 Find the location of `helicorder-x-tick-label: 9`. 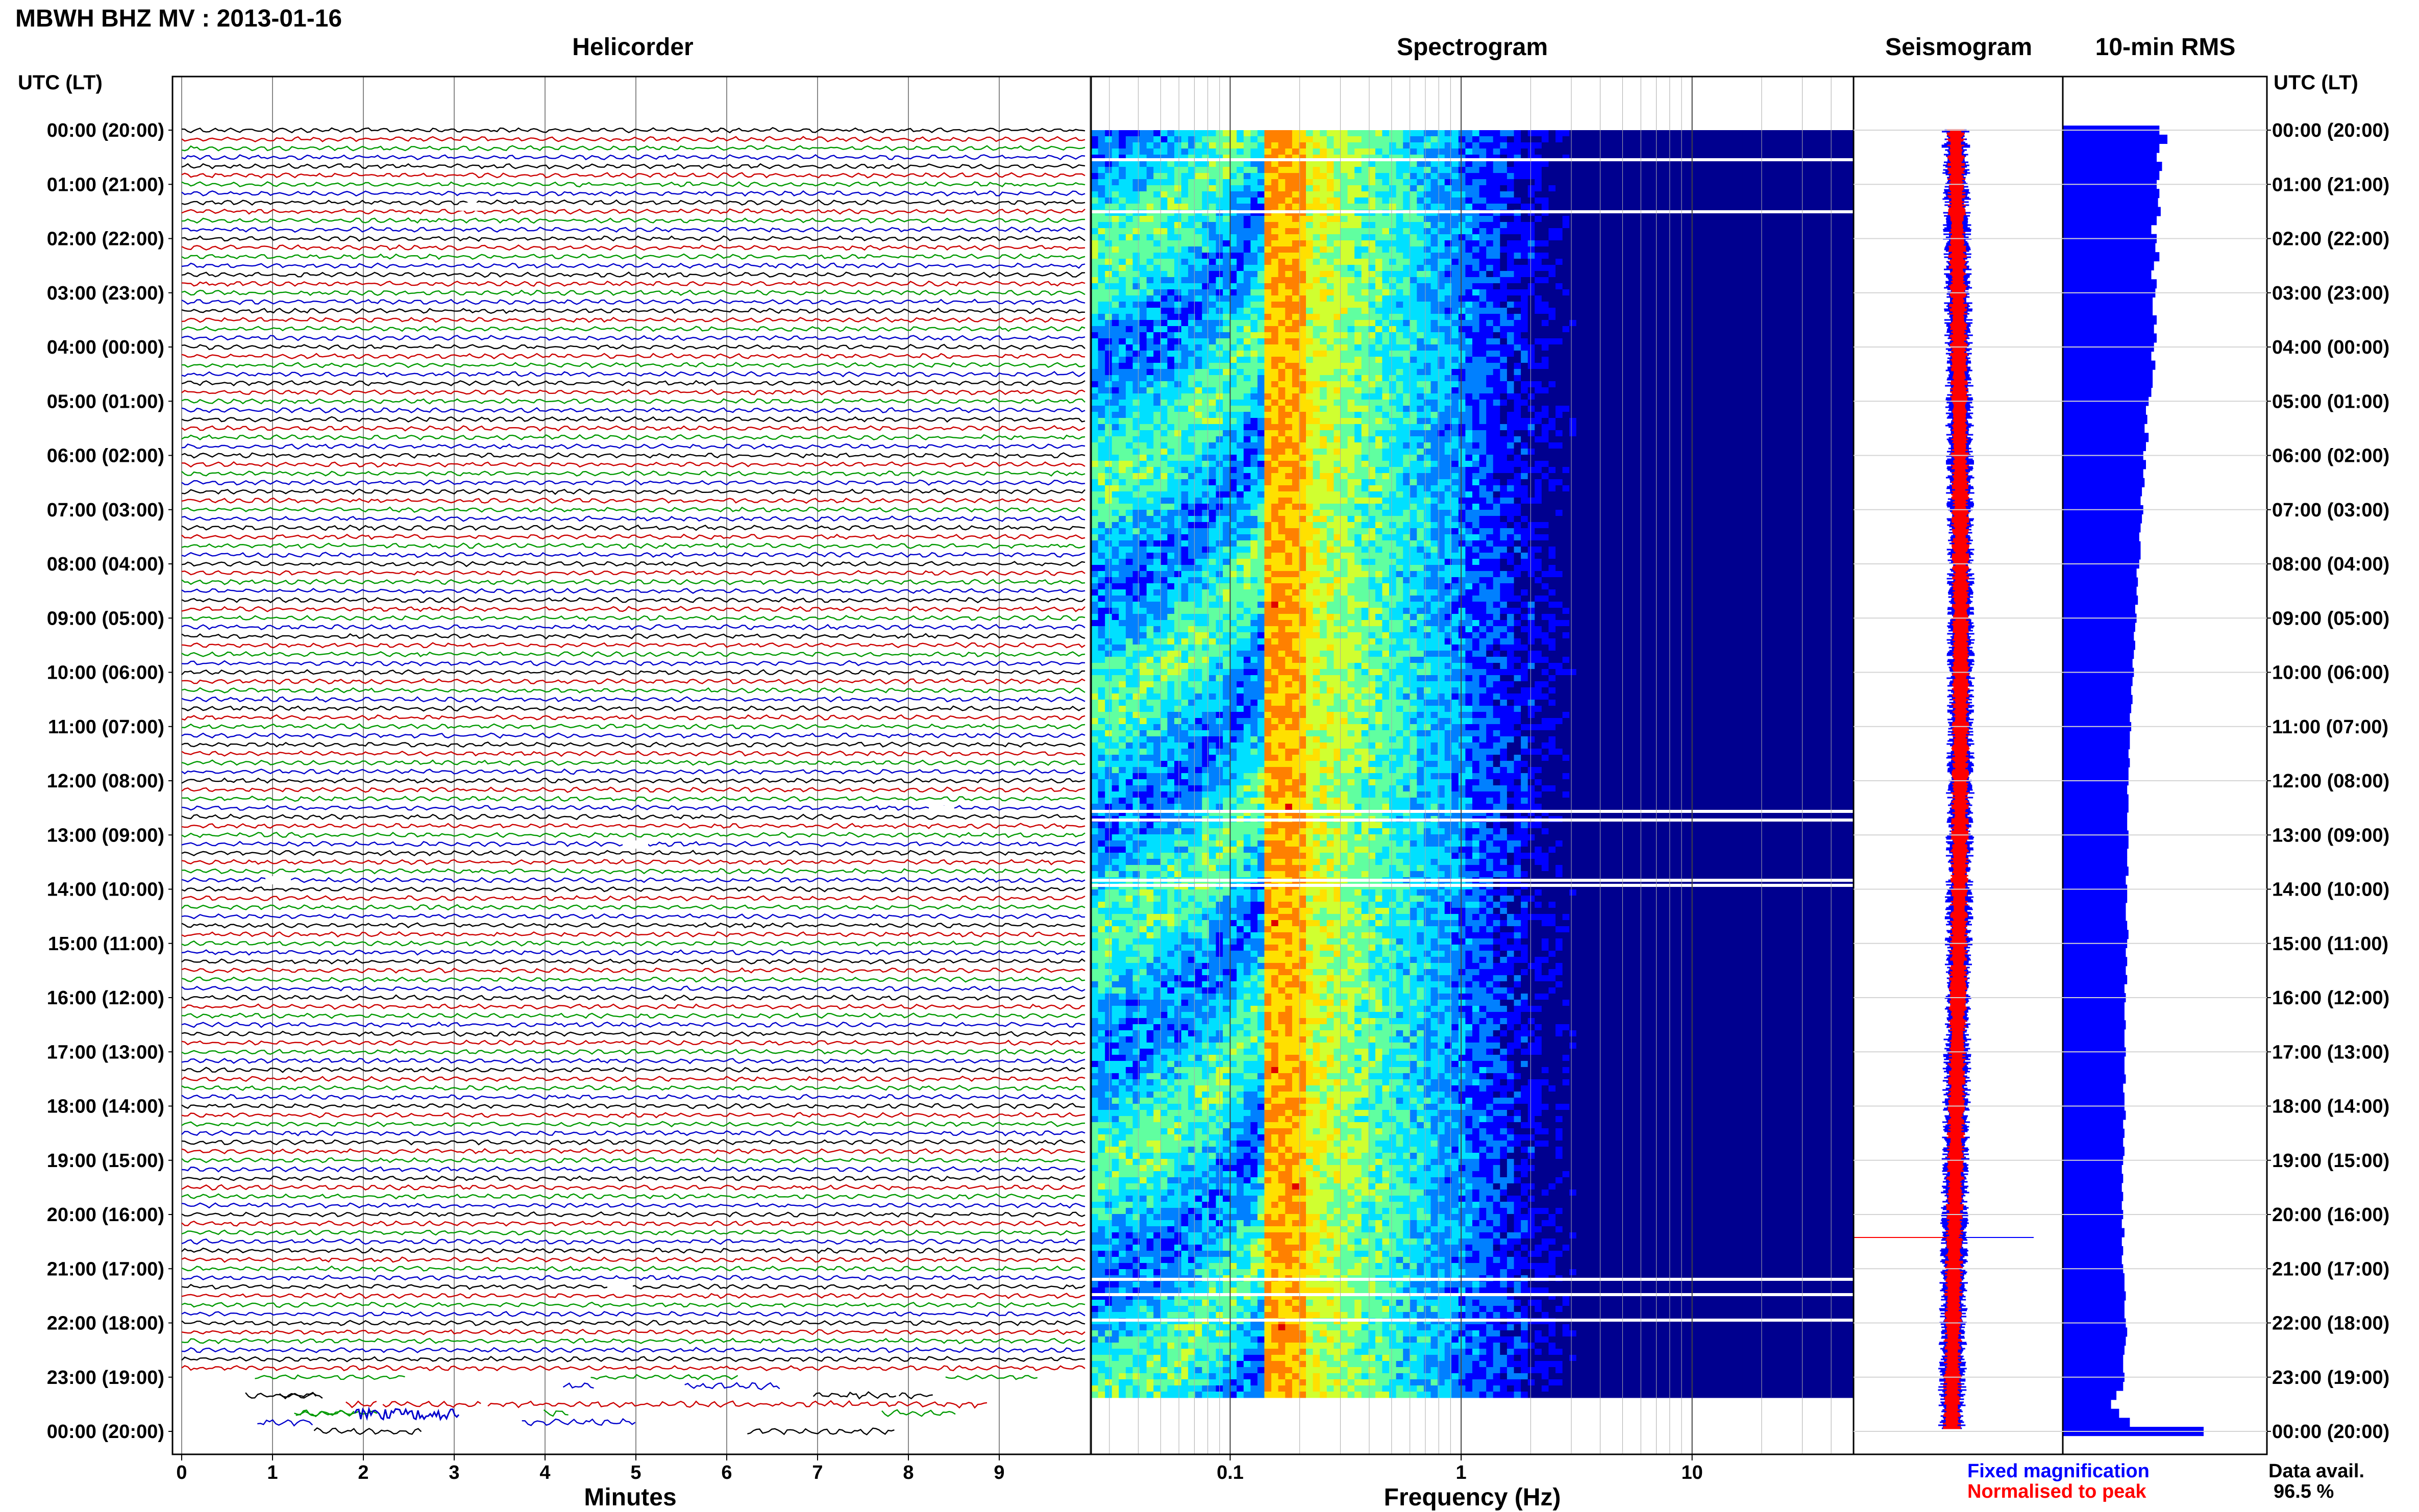

helicorder-x-tick-label: 9 is located at coordinates (999, 1472).